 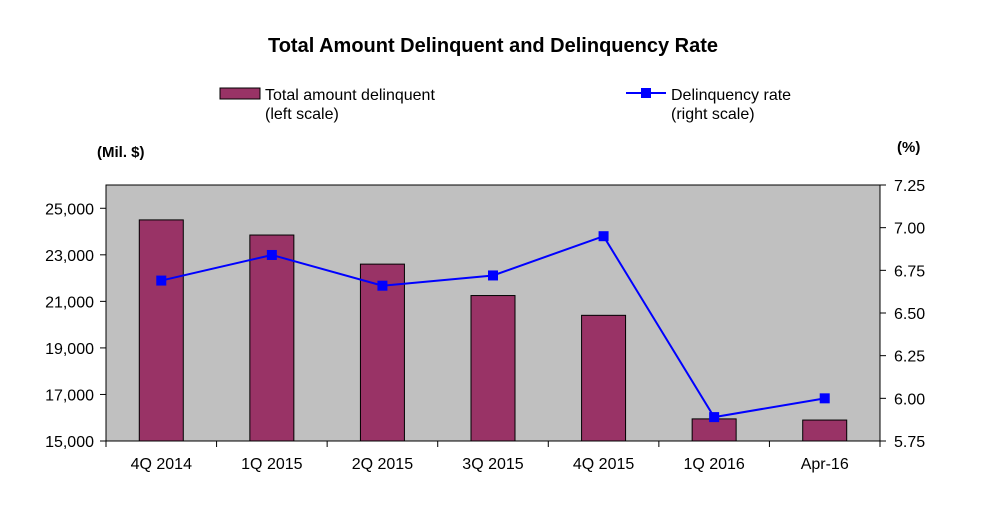 I want to click on legend-bar-label: Total amount delinquent, so click(x=350, y=95).